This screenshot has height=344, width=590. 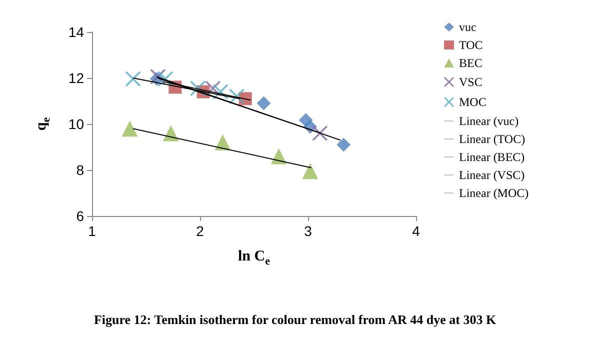 What do you see at coordinates (470, 82) in the screenshot?
I see `legend-label: VSC` at bounding box center [470, 82].